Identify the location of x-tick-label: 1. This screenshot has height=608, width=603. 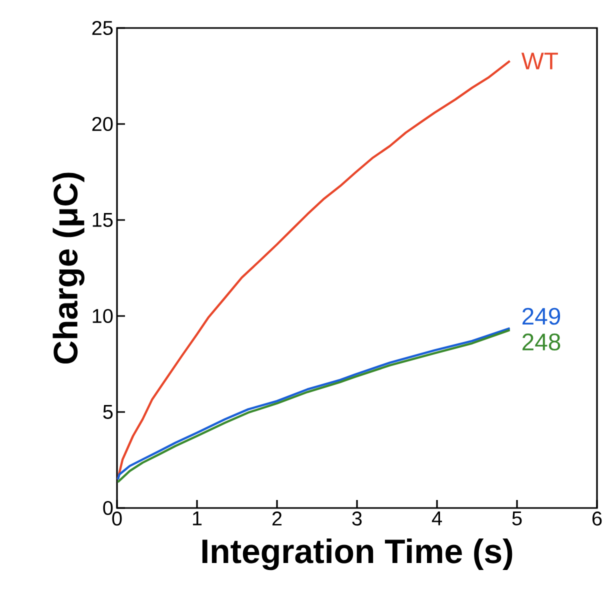
(197, 519).